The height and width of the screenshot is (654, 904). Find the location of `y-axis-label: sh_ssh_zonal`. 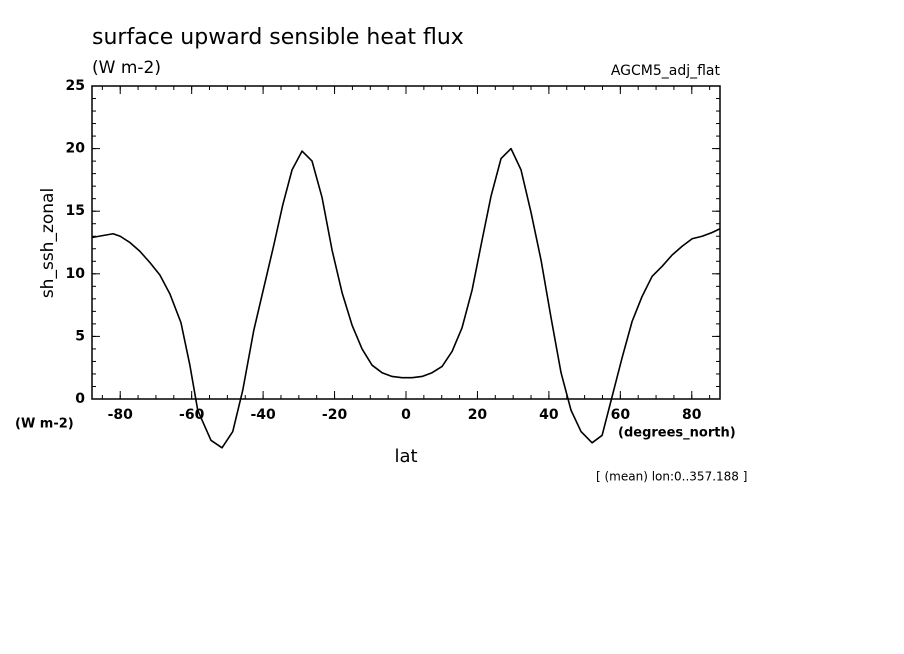

y-axis-label: sh_ssh_zonal is located at coordinates (48, 243).